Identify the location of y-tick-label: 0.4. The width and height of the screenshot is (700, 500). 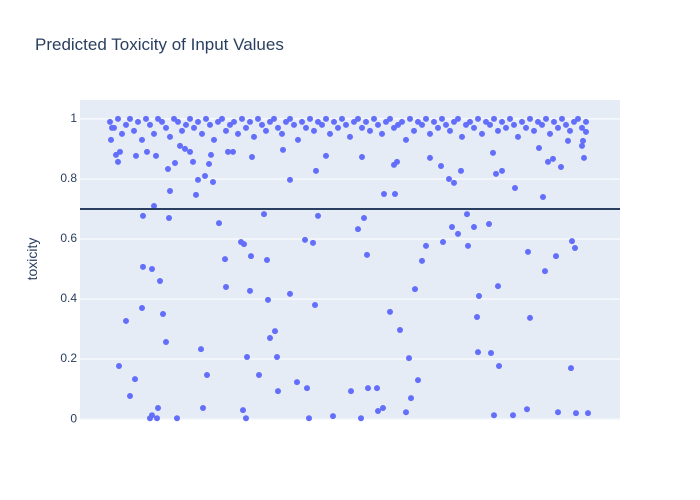
(68, 298).